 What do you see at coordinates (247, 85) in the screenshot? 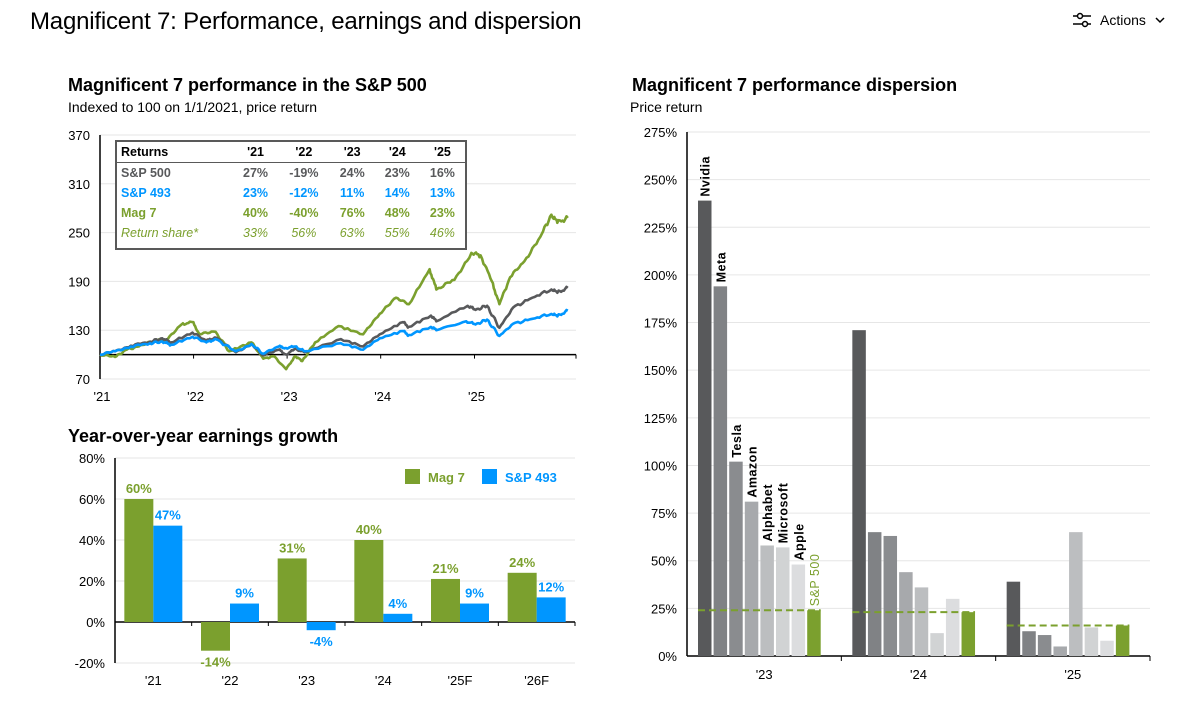
I see `line-chart-title: Magnificent 7 performance in the S&P 500` at bounding box center [247, 85].